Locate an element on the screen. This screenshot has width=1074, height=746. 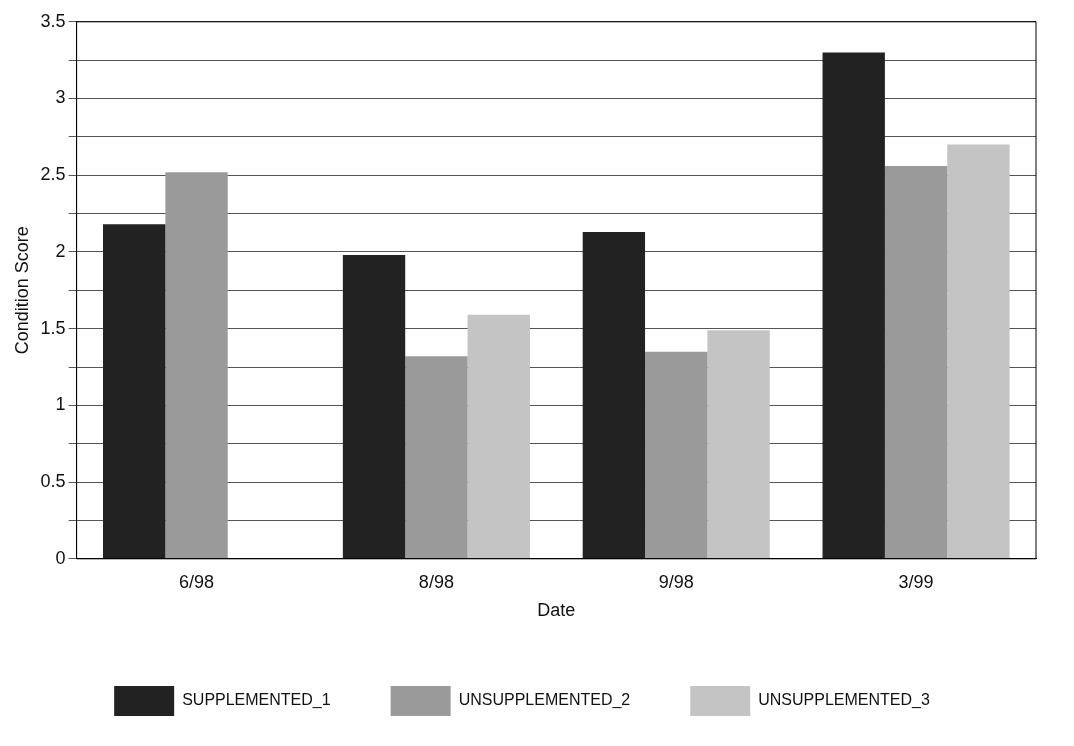
x-tick-label: 3/99 is located at coordinates (916, 581).